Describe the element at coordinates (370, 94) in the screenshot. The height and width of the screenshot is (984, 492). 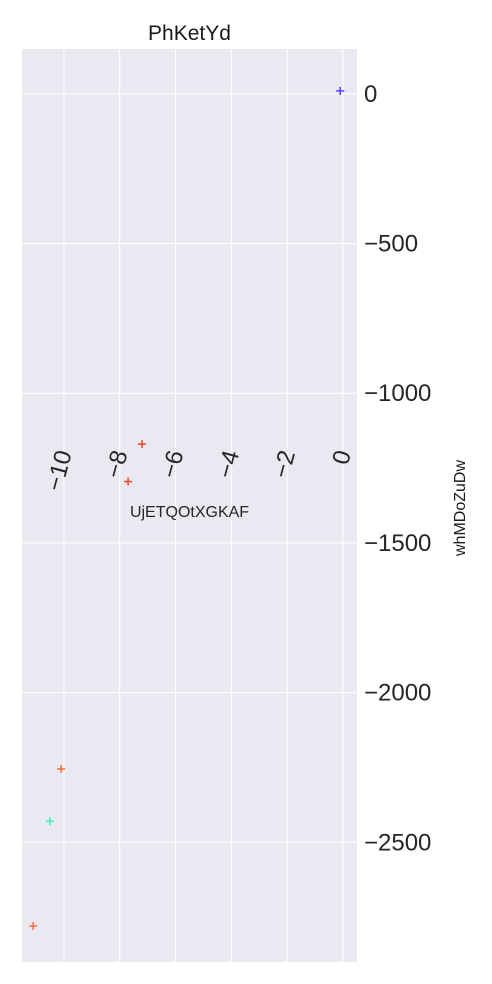
I see `y-tick-label: 0` at that location.